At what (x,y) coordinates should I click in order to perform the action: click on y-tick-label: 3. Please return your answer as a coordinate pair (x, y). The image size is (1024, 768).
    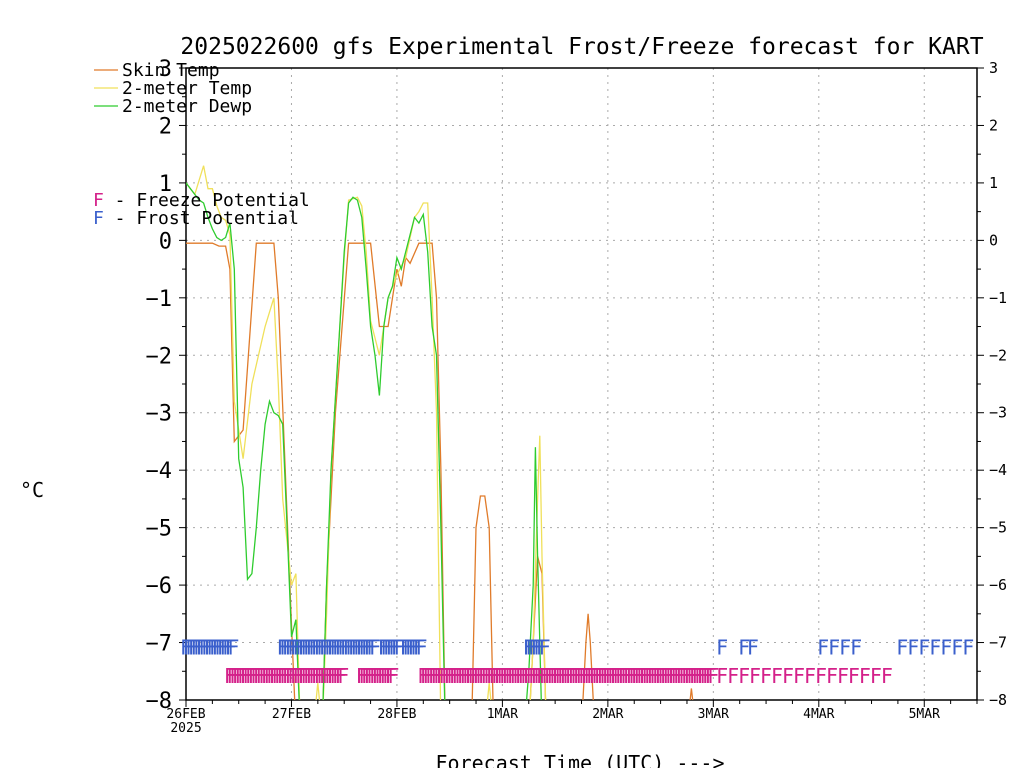
    Looking at the image, I should click on (165, 69).